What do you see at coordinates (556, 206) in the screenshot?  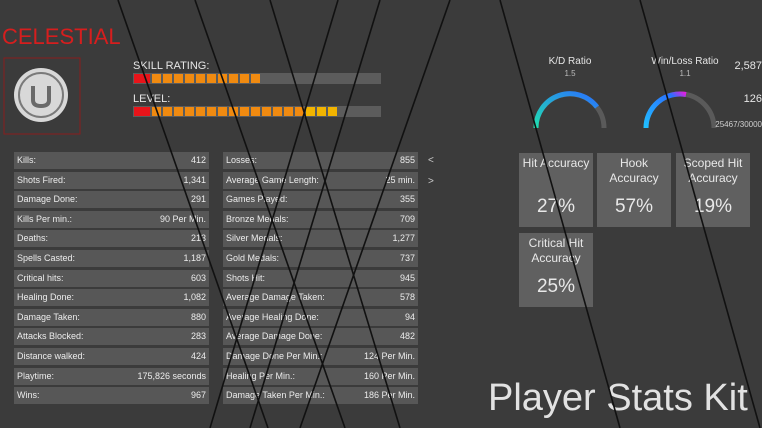 I see `tile-value: 27%` at bounding box center [556, 206].